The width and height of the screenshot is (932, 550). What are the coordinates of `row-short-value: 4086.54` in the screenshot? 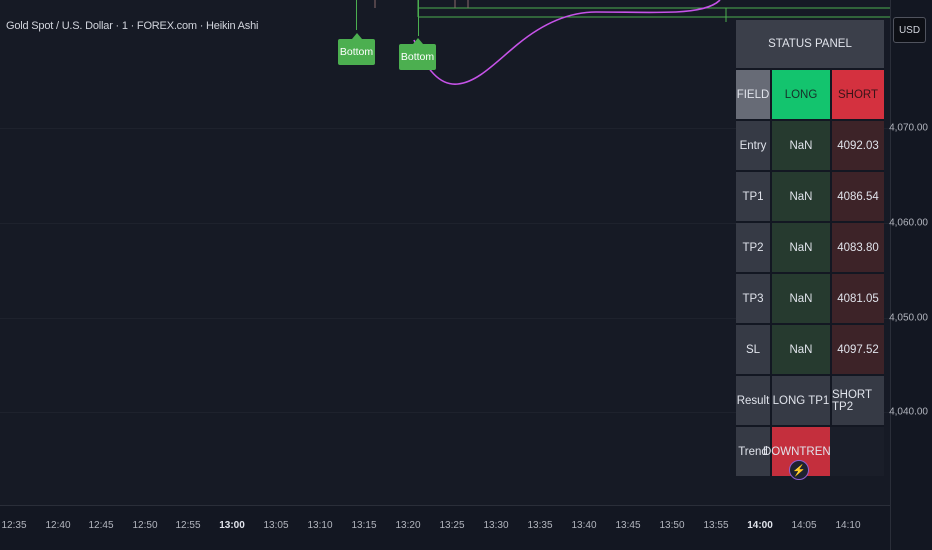 It's located at (857, 196).